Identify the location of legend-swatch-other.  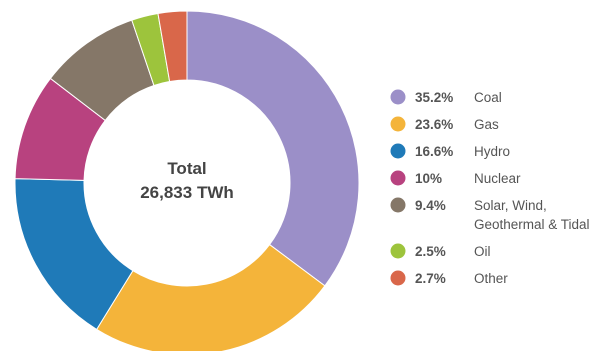
(398, 278).